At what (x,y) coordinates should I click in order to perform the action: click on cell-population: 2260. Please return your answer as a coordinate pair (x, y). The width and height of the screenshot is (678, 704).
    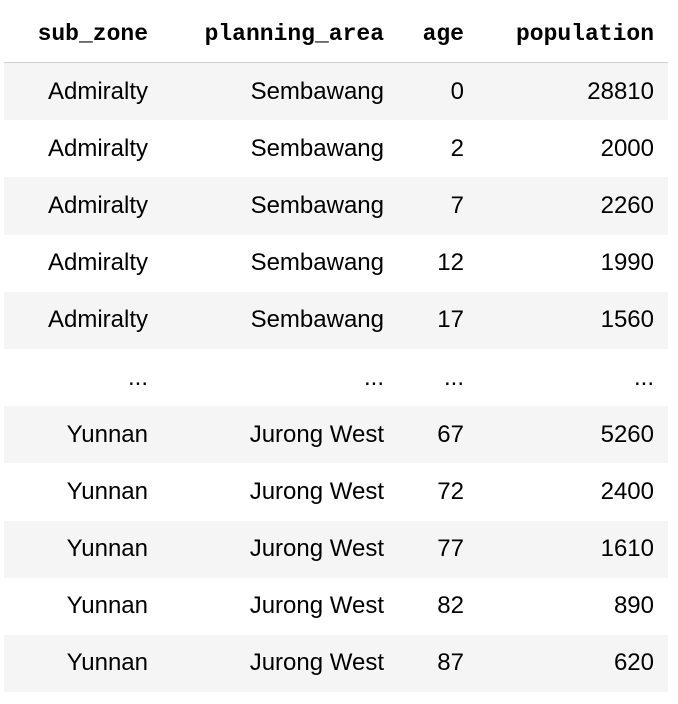
    Looking at the image, I should click on (573, 206).